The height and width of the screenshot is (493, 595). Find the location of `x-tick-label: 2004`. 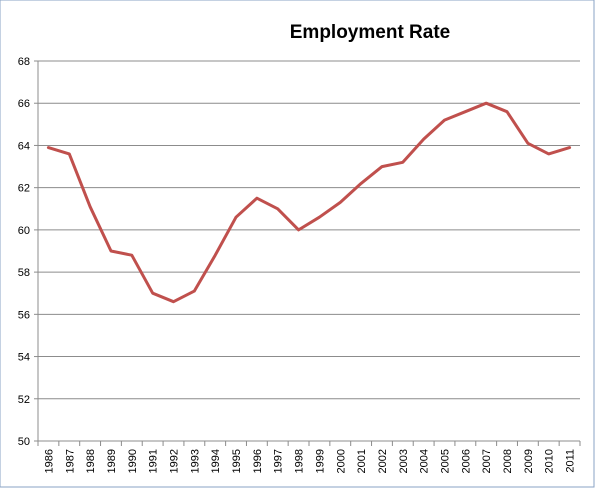

x-tick-label: 2004 is located at coordinates (425, 461).